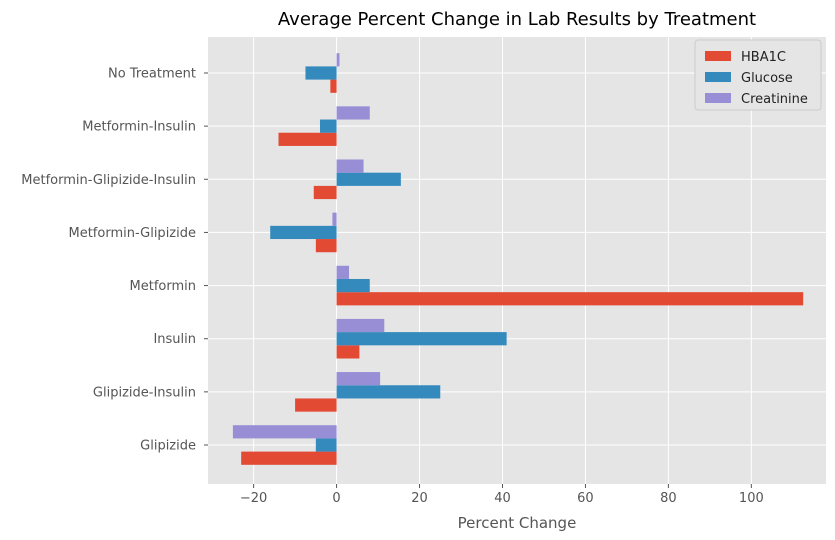 The width and height of the screenshot is (835, 540). I want to click on y-tick-label: Glipizide, so click(168, 446).